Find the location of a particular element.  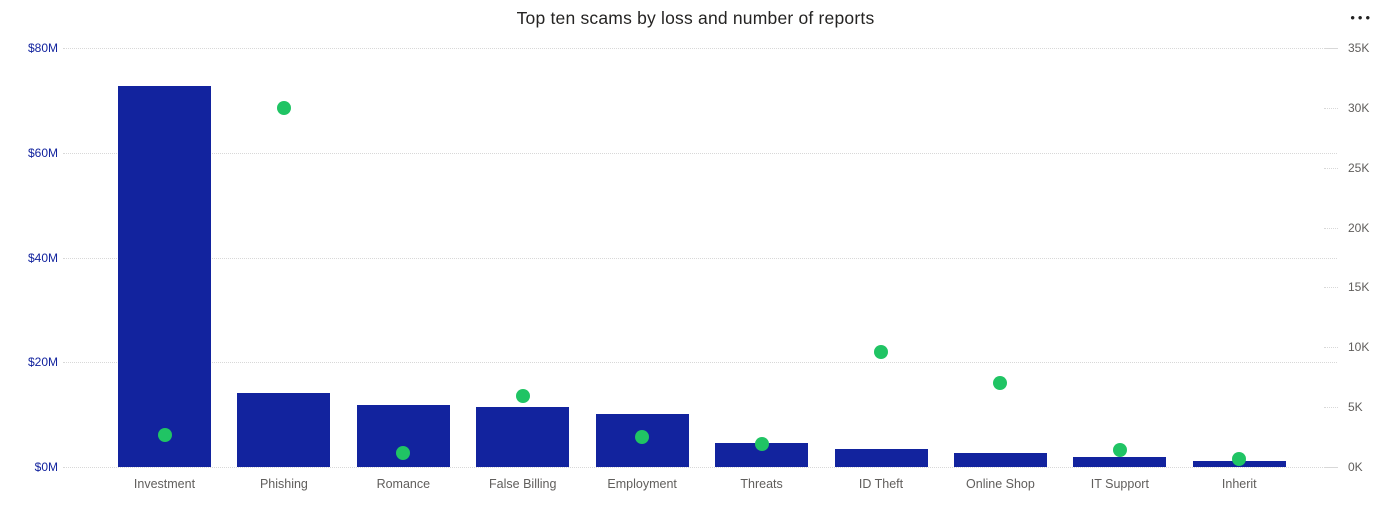

x-axis-category-label-employment: Employment is located at coordinates (642, 484).